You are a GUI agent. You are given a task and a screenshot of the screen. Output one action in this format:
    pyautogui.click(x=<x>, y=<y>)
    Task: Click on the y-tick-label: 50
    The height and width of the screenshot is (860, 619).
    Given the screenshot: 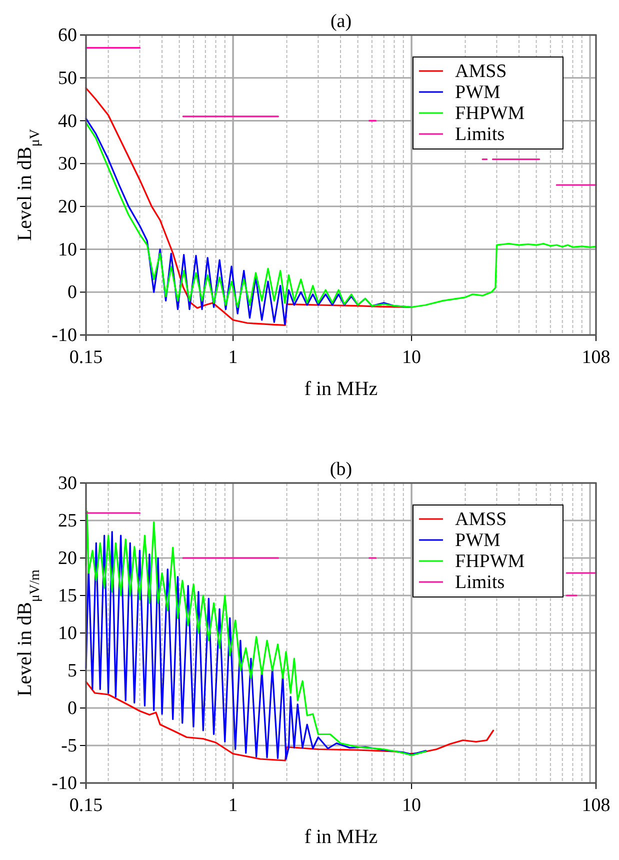 What is the action you would take?
    pyautogui.click(x=67, y=78)
    